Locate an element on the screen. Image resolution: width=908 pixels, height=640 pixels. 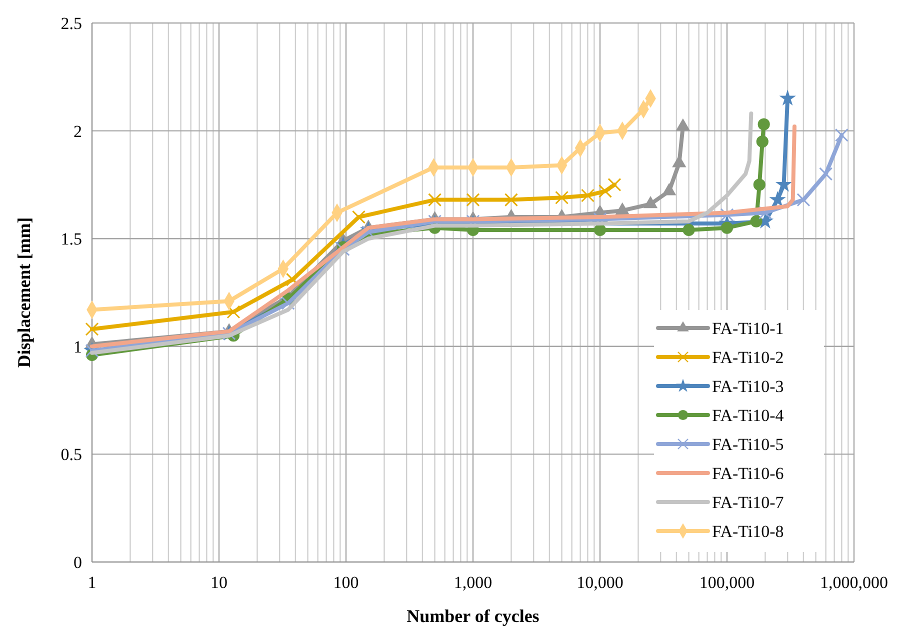
x-tick-label: 10,000 is located at coordinates (600, 582).